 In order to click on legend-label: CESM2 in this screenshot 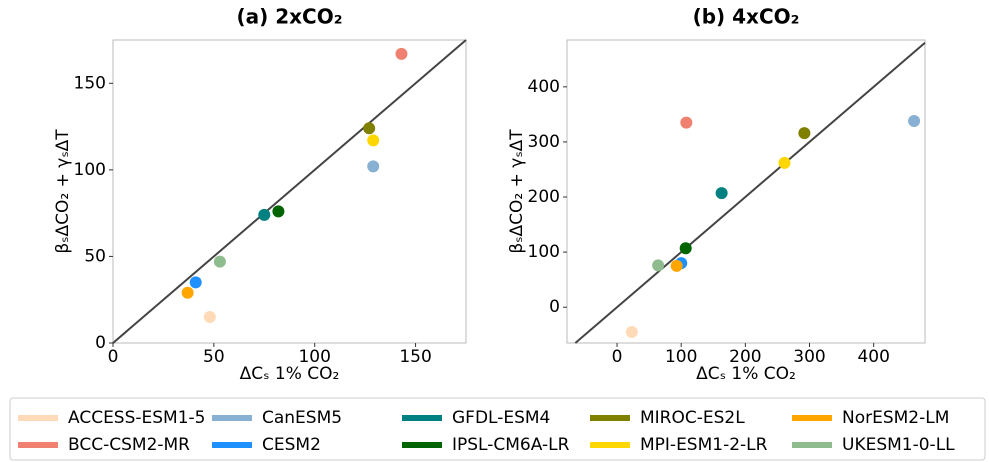, I will do `click(291, 445)`.